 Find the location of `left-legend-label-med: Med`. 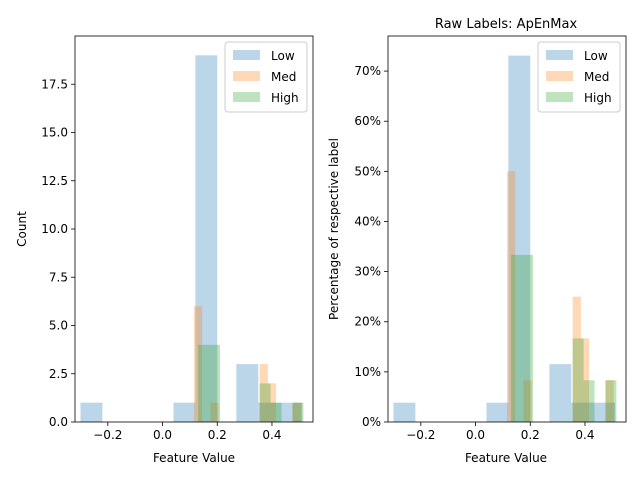

left-legend-label-med: Med is located at coordinates (283, 77).